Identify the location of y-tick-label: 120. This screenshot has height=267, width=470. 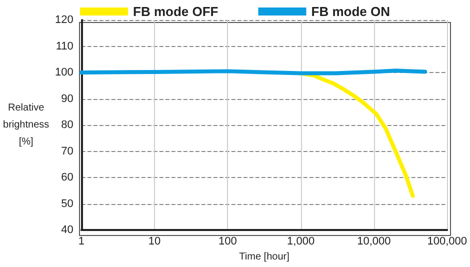
(64, 20).